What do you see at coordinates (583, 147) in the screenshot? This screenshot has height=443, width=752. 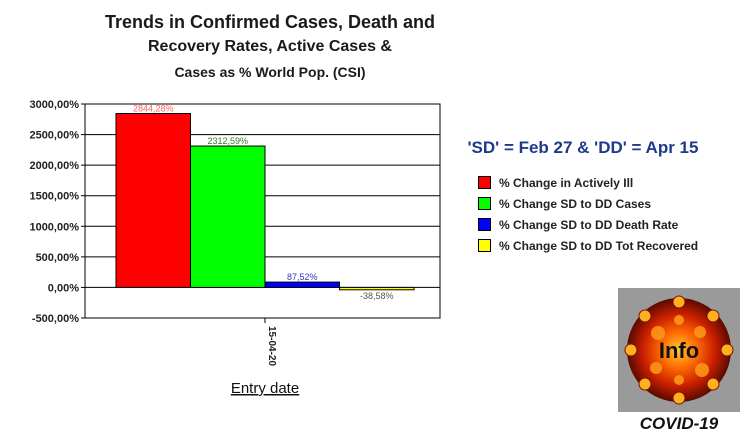 I see `date-legend-subtitle: 'SD' = Feb 27 & 'DD' = Apr 15` at bounding box center [583, 147].